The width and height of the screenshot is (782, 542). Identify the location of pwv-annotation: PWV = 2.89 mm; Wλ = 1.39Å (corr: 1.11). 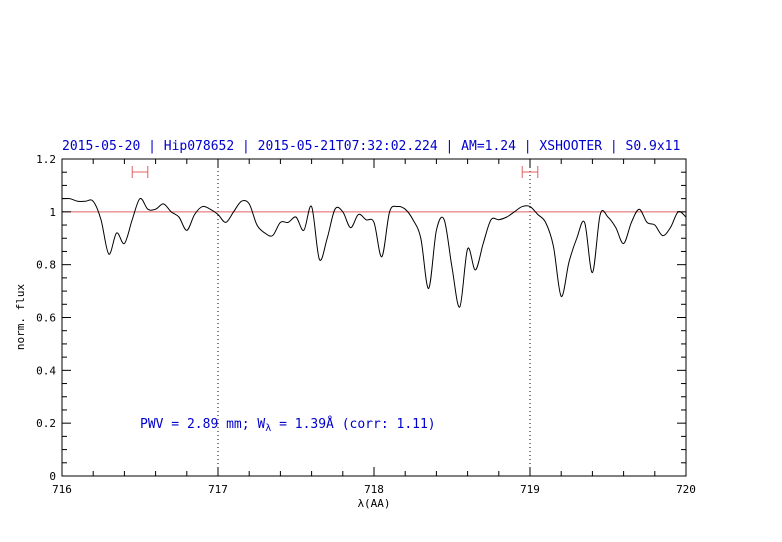
(288, 425).